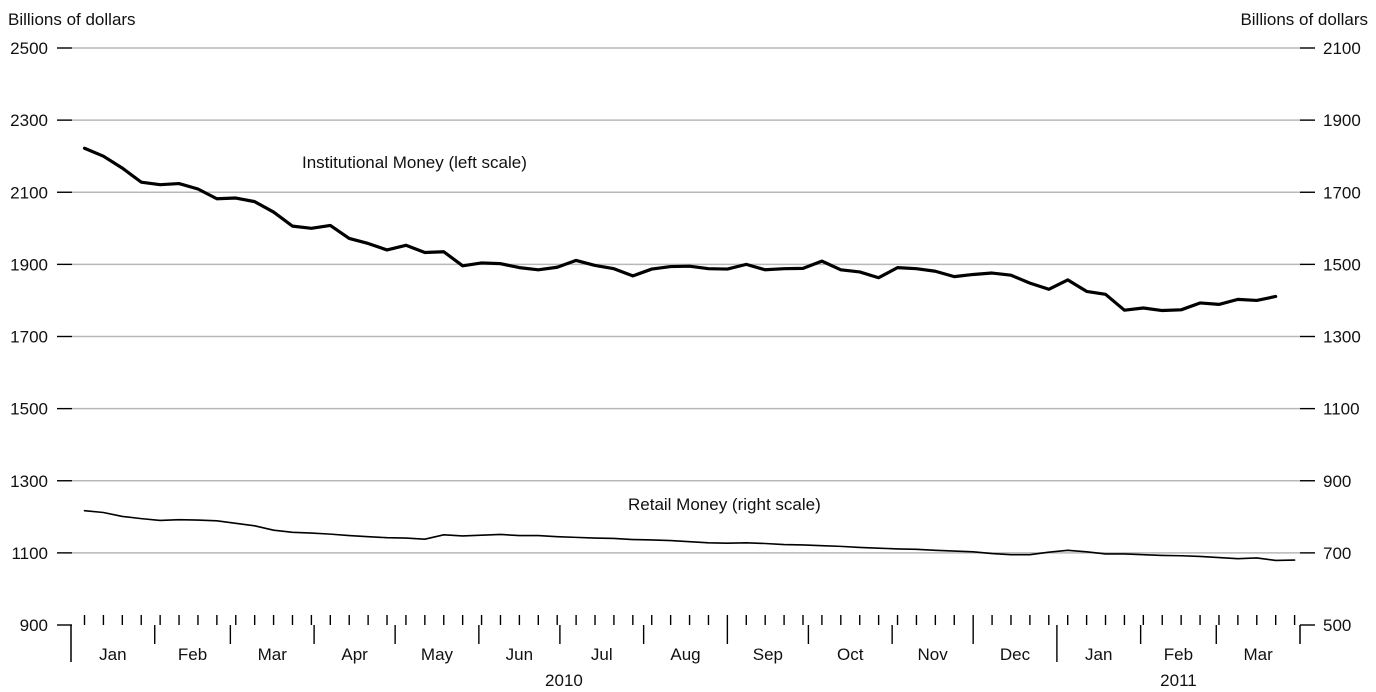 Image resolution: width=1376 pixels, height=692 pixels. Describe the element at coordinates (34, 625) in the screenshot. I see `left-y-tick-label: 900` at that location.